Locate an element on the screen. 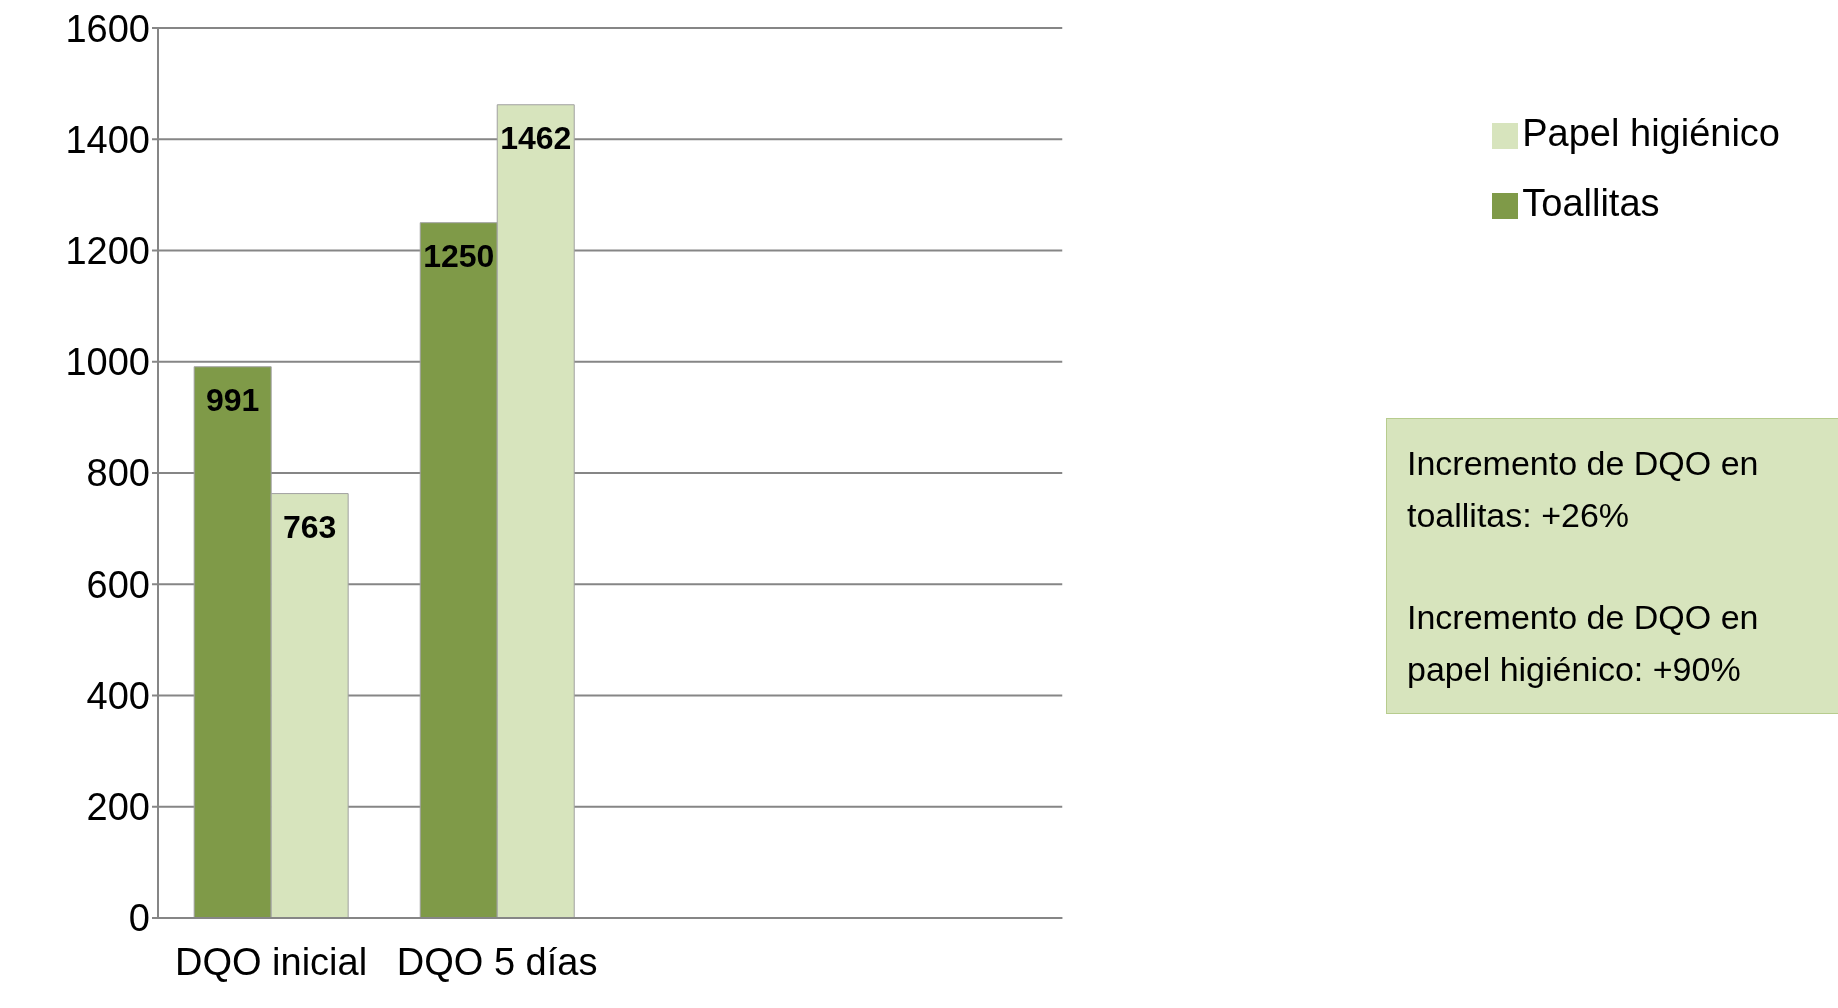  y-tick-label: 600 is located at coordinates (118, 584).